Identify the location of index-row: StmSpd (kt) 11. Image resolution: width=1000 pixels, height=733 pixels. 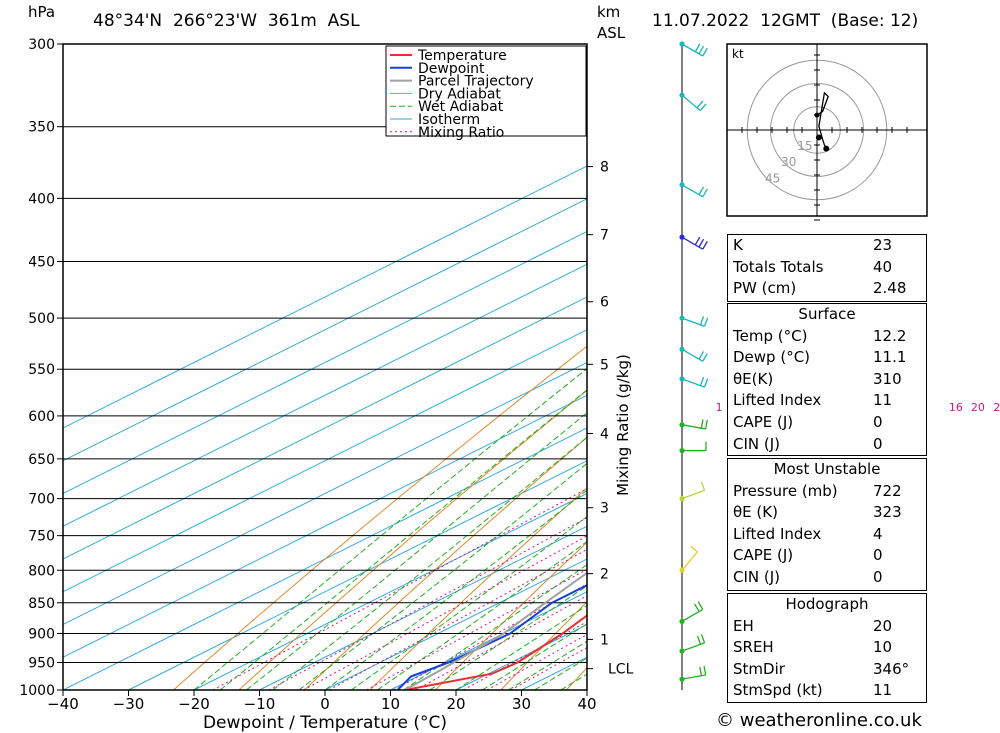
(813, 690).